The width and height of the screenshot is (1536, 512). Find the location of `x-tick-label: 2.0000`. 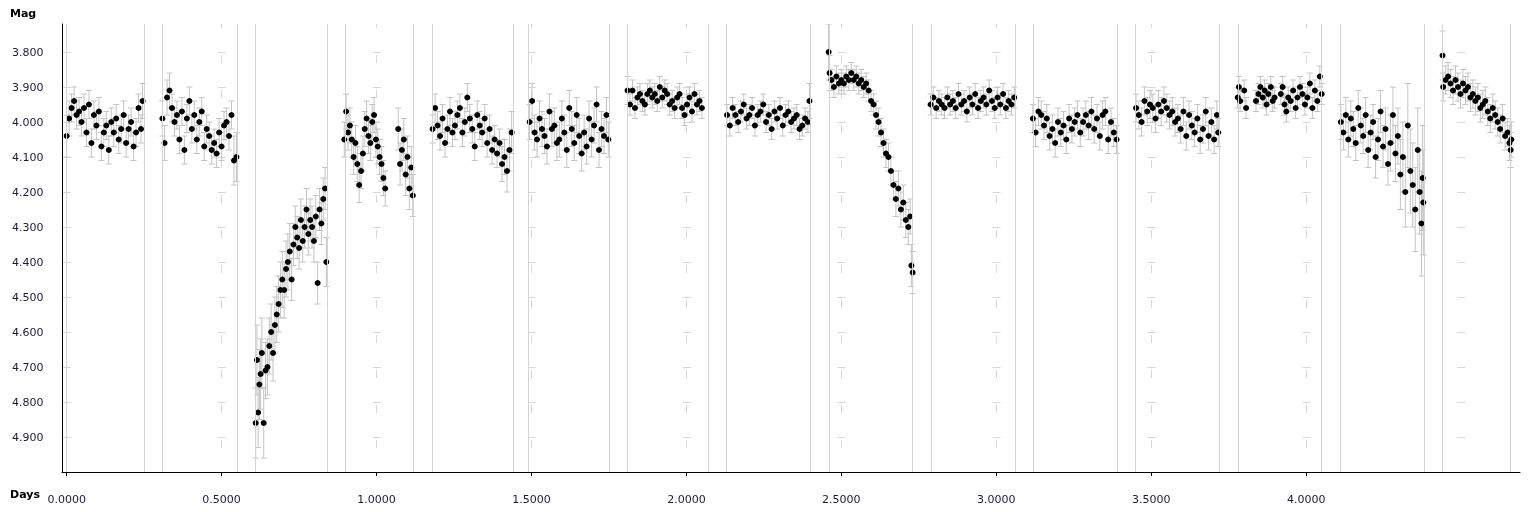

x-tick-label: 2.0000 is located at coordinates (686, 499).